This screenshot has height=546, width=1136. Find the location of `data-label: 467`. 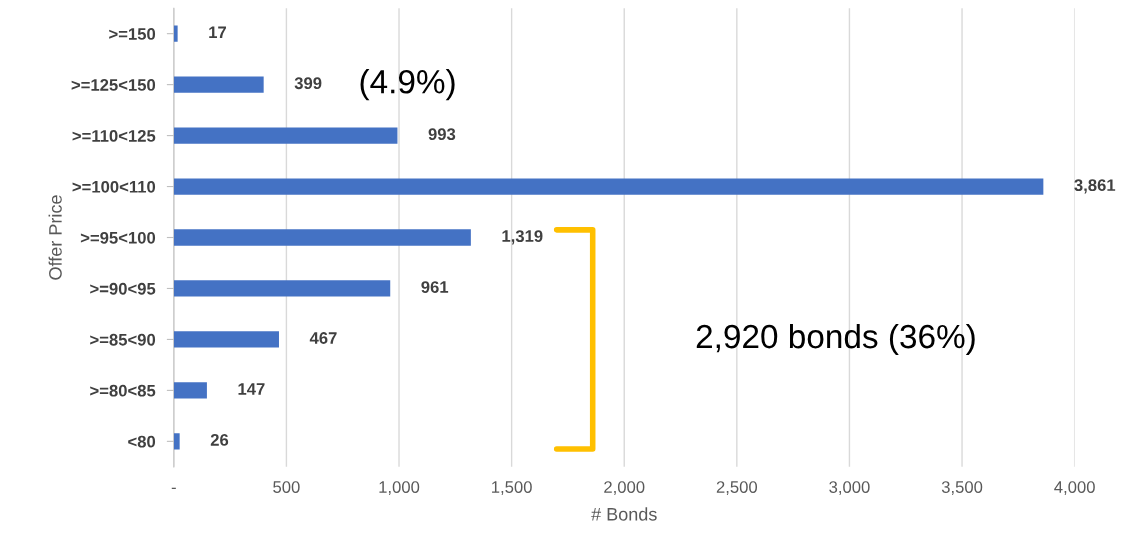

data-label: 467 is located at coordinates (323, 338).